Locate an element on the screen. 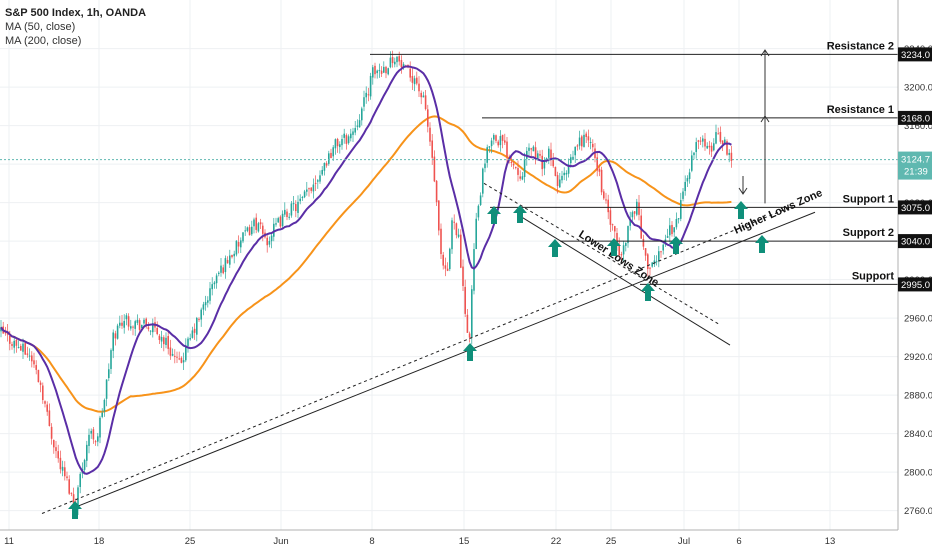 Image resolution: width=932 pixels, height=550 pixels. price-axis-bg is located at coordinates (915, 275).